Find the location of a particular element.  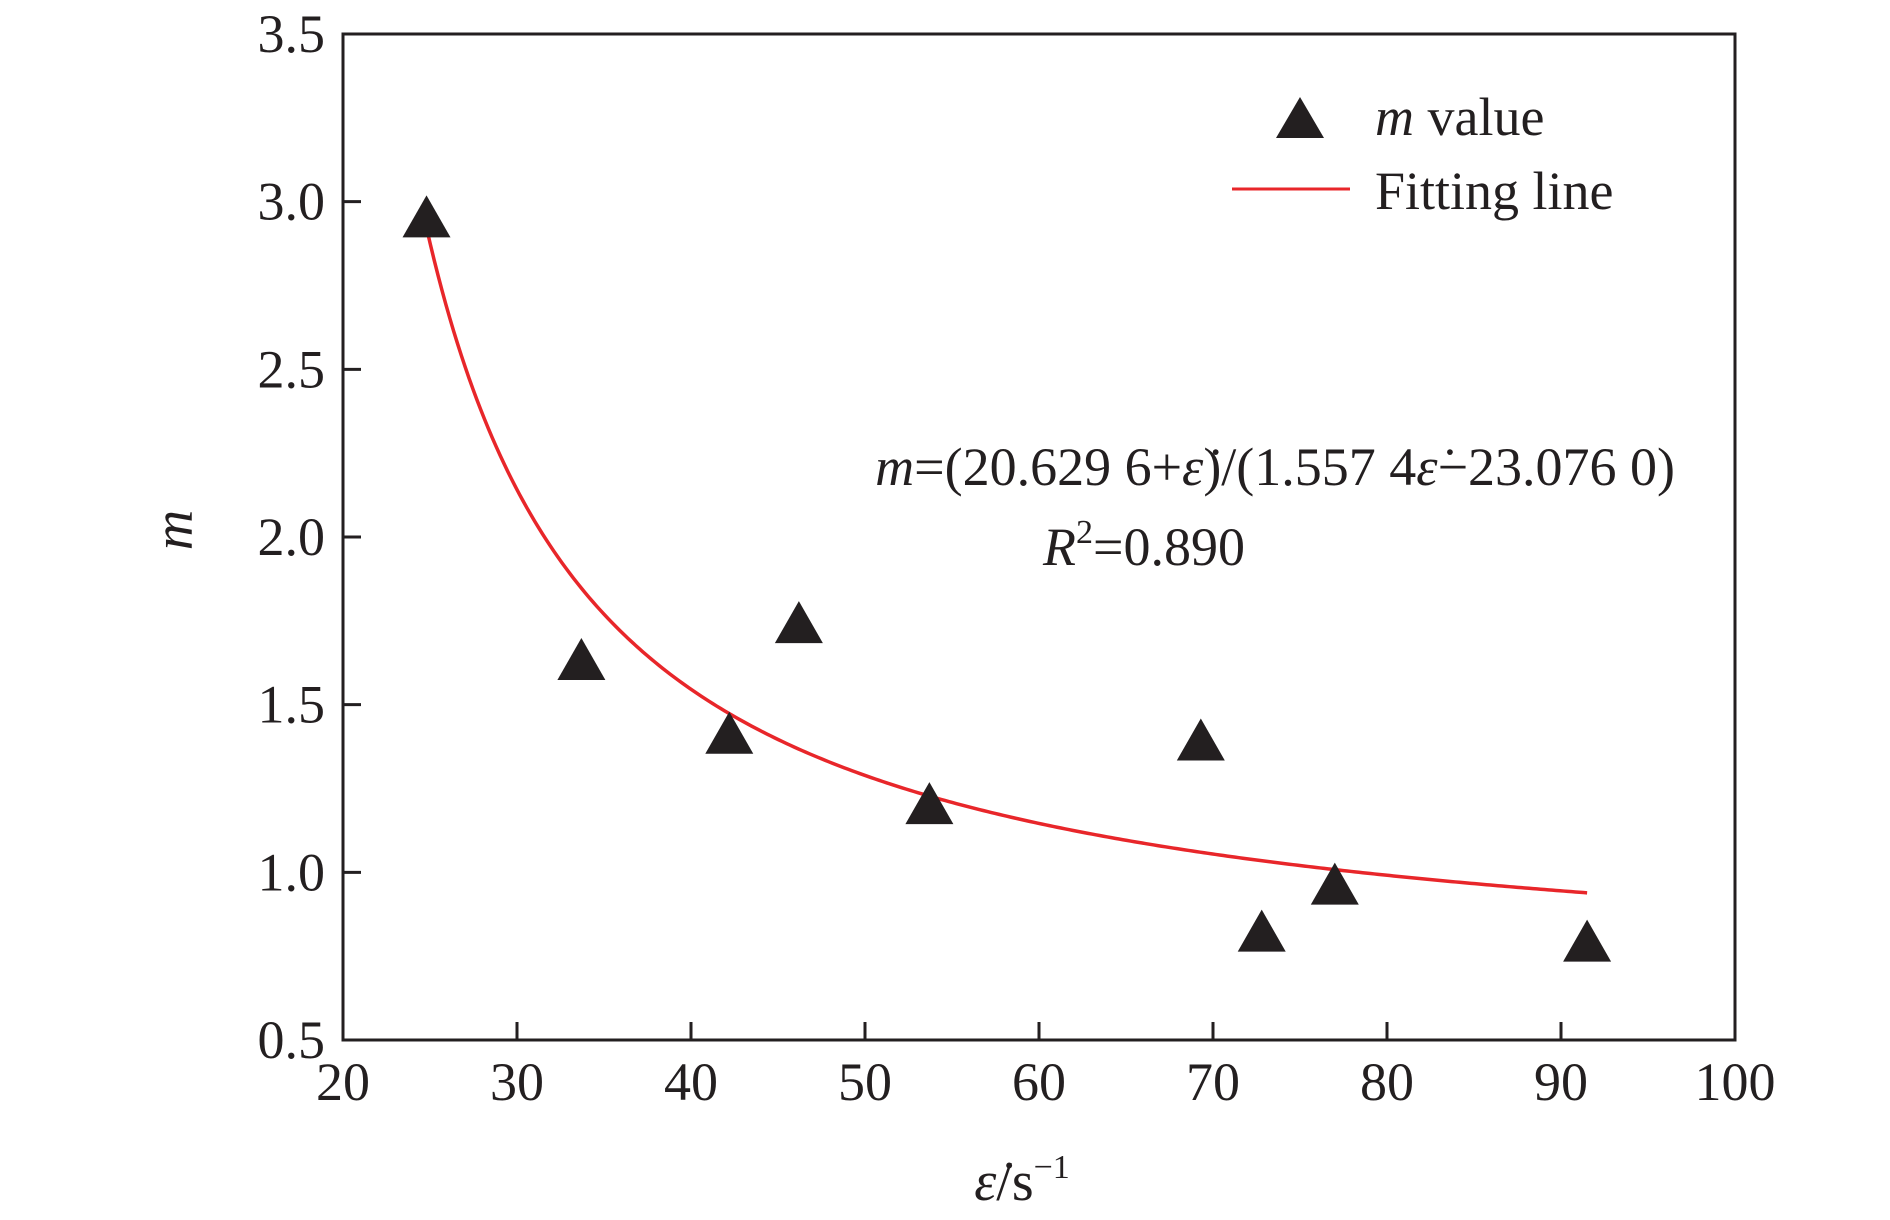

legend-label-fitting-line: Fitting line is located at coordinates (1494, 191).